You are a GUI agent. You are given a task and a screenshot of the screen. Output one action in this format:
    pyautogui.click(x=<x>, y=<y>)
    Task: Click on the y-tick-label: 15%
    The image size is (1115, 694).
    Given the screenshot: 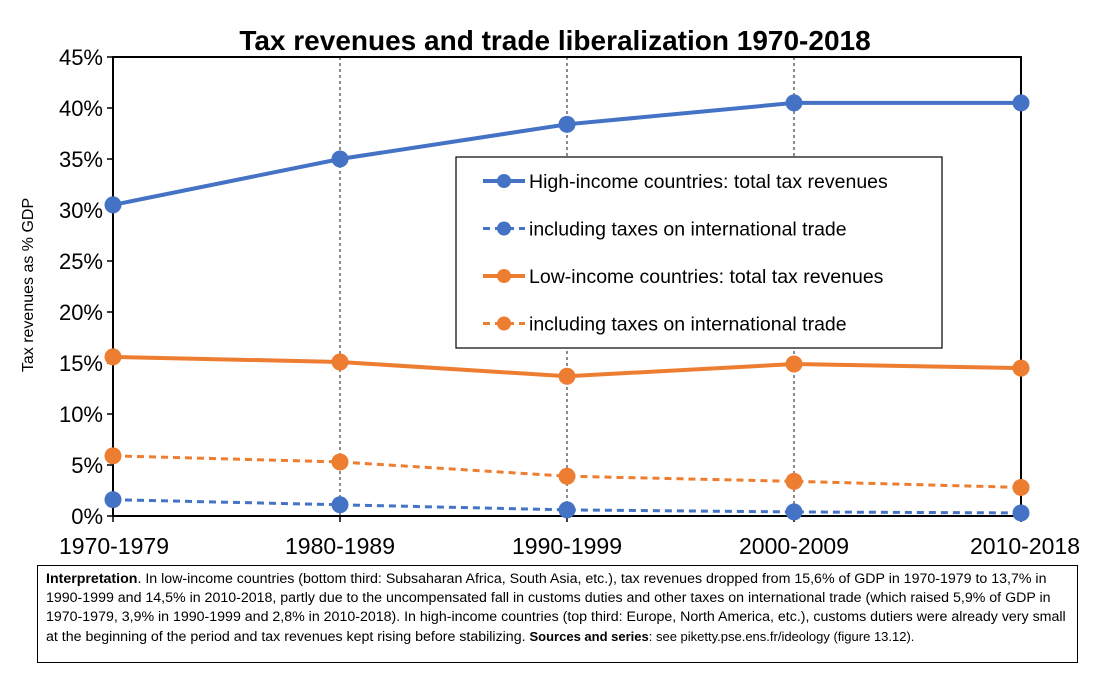 What is the action you would take?
    pyautogui.click(x=81, y=363)
    